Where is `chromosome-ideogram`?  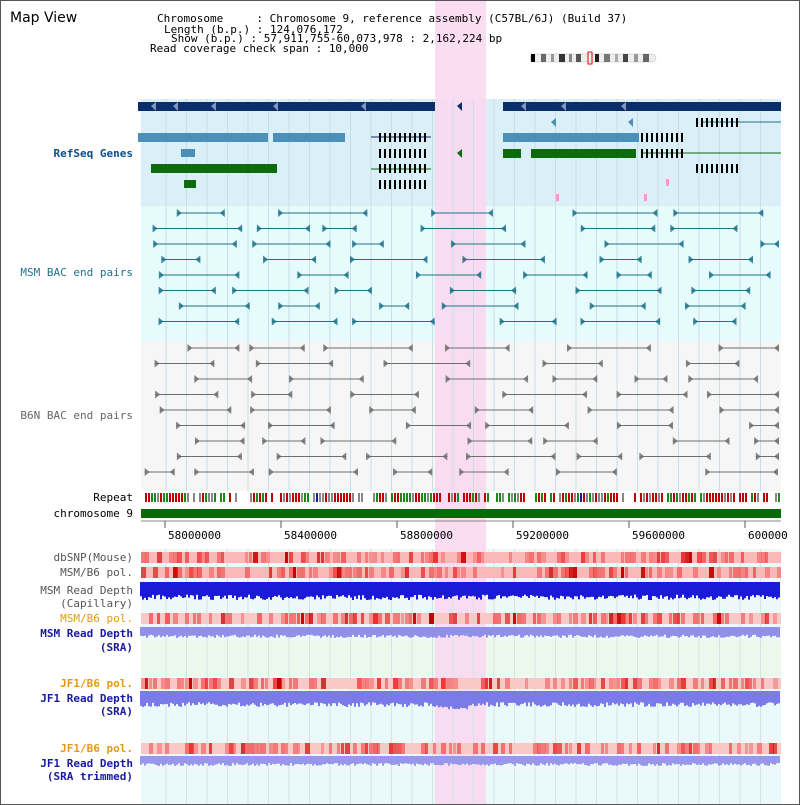
chromosome-ideogram is located at coordinates (593, 58).